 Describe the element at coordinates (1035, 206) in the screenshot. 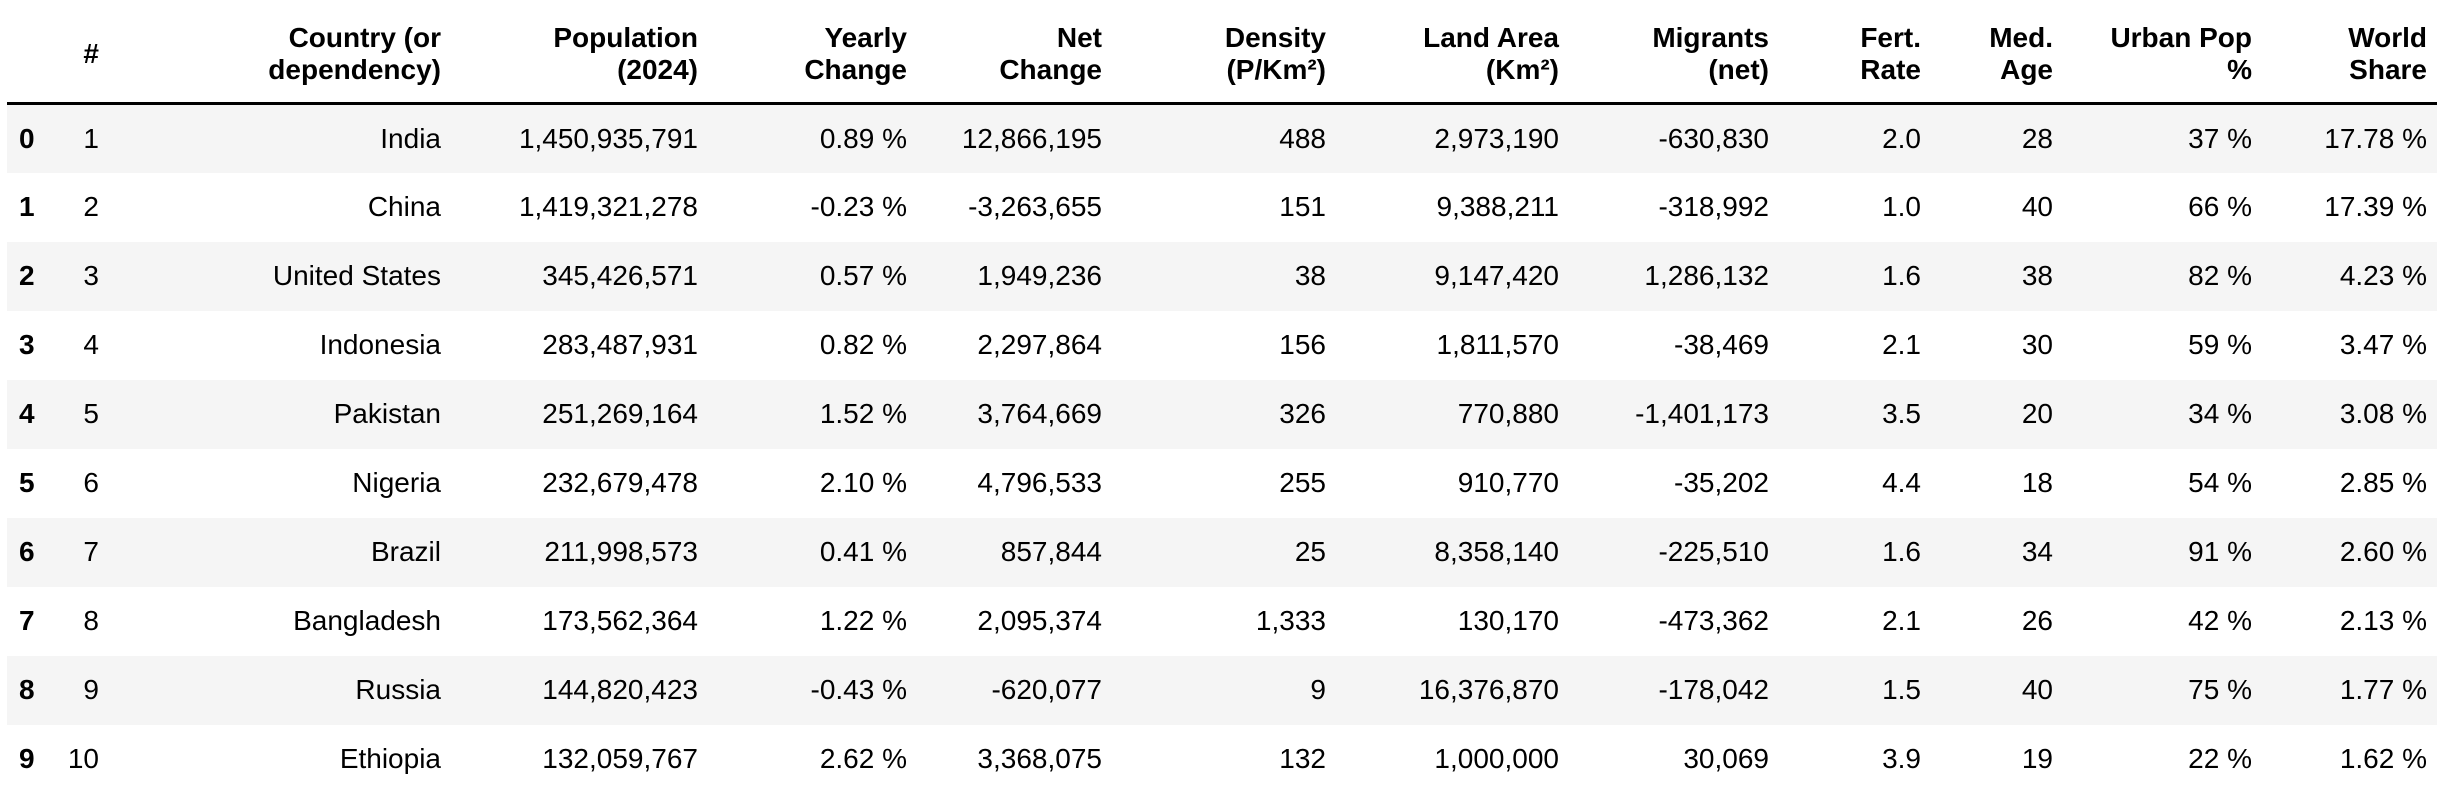

I see `cell-net-change: -3,263,655` at that location.